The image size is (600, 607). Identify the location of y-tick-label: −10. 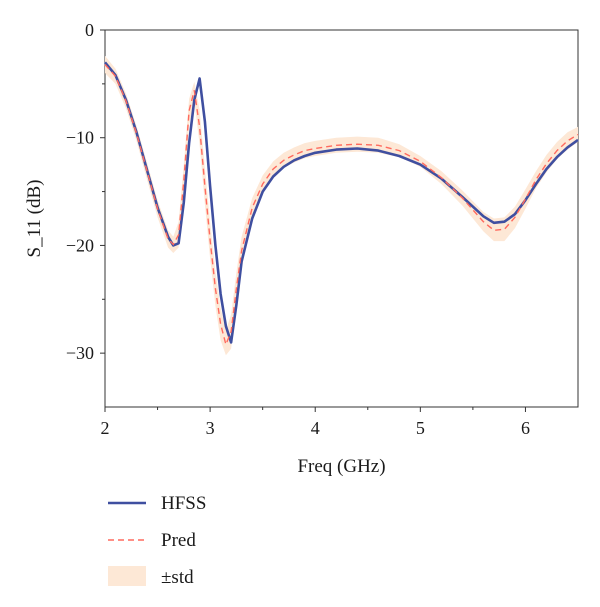
(80, 138).